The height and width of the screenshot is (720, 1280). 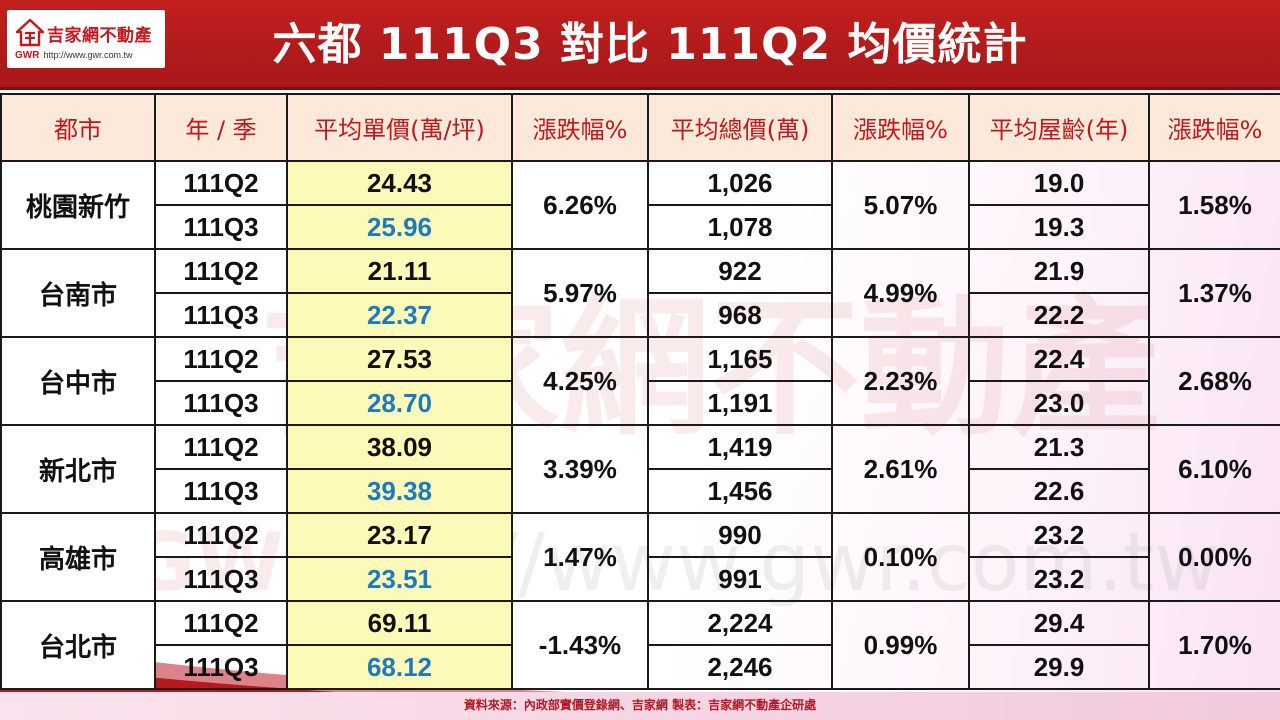 What do you see at coordinates (740, 271) in the screenshot?
I see `total-price-prev: 922` at bounding box center [740, 271].